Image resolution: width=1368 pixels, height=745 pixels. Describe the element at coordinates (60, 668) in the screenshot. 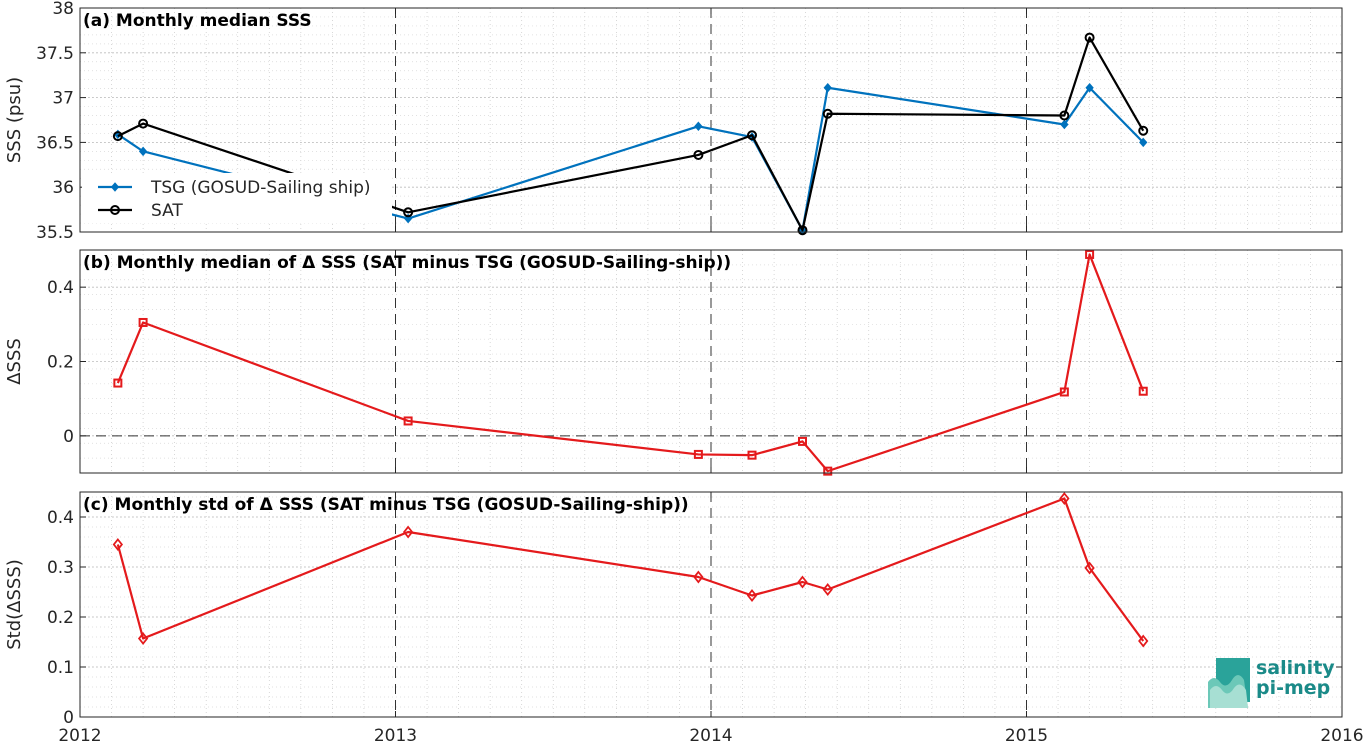

I see `y-tick-label: 0.1` at that location.